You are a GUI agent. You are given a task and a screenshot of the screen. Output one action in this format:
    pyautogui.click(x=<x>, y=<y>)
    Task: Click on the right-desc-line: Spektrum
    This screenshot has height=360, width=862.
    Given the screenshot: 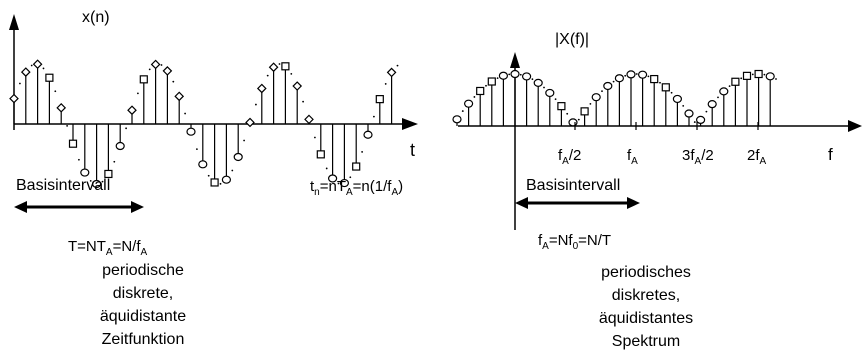 What is the action you would take?
    pyautogui.click(x=646, y=341)
    